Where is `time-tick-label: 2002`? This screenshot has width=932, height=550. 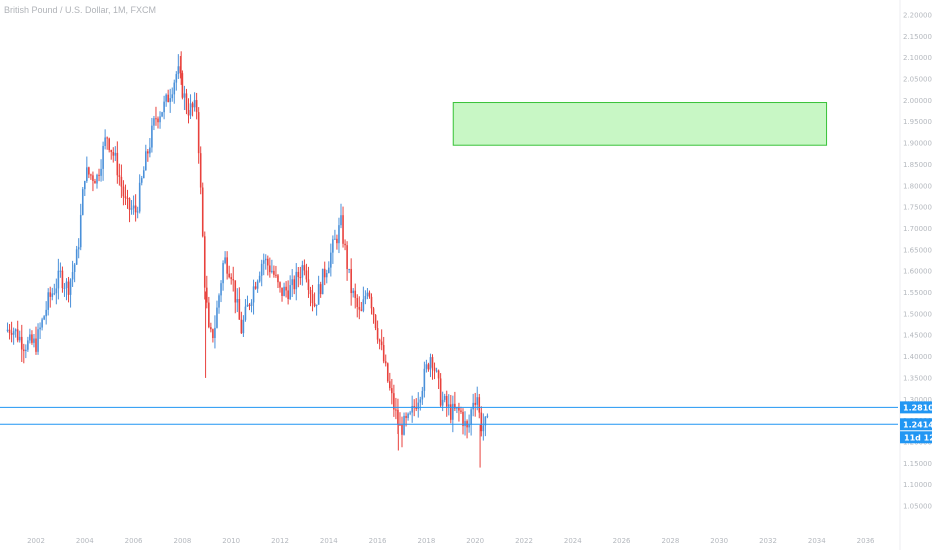
time-tick-label: 2002 is located at coordinates (36, 541).